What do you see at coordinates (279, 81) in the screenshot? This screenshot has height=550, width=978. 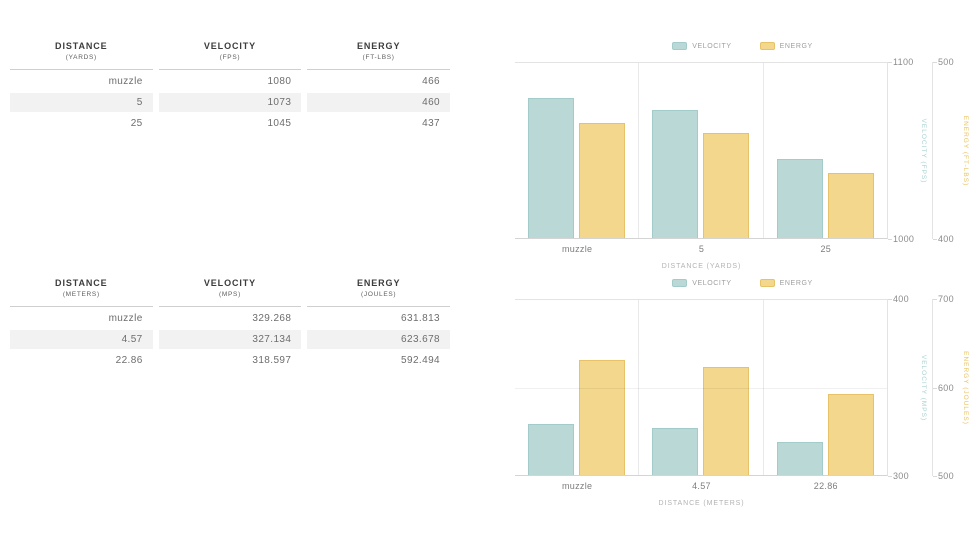 I see `table-cell: 1080` at bounding box center [279, 81].